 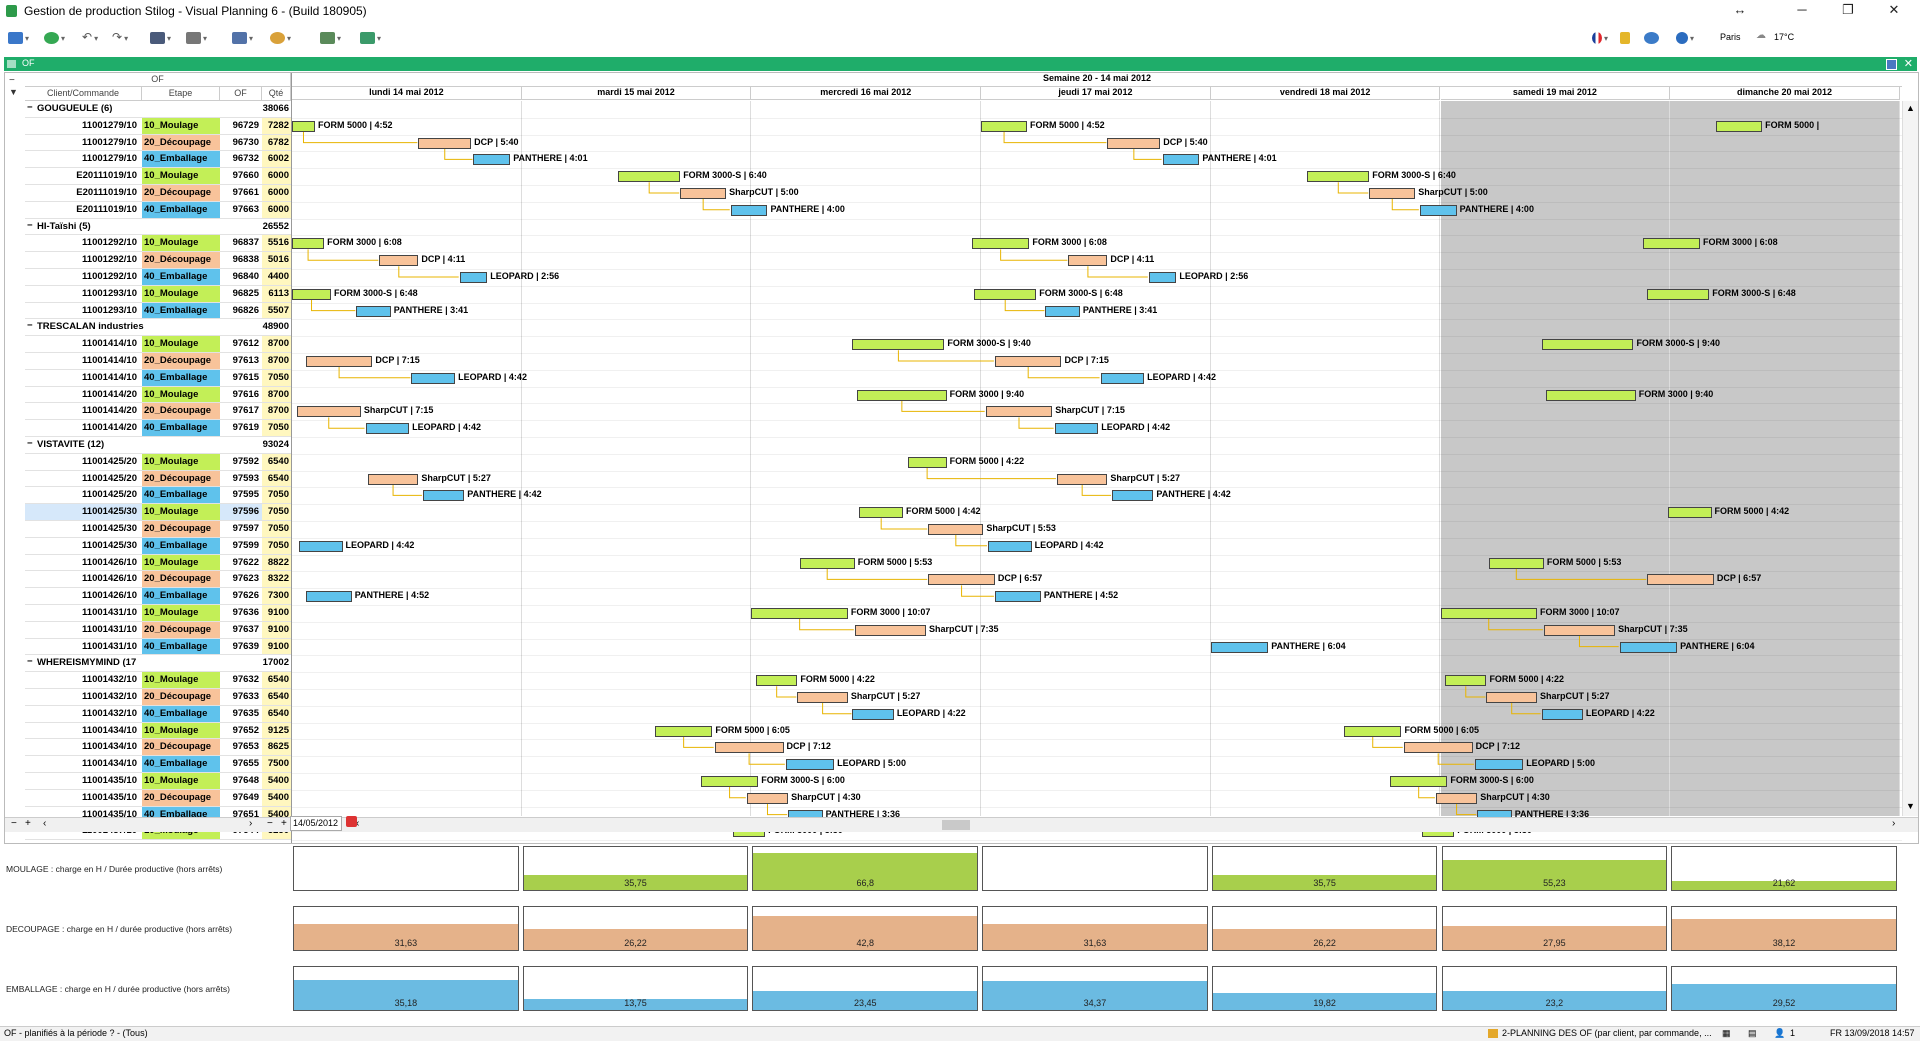 What do you see at coordinates (158, 647) in the screenshot?
I see `table-row: 11001431/10 40_Emballage 97639 9100` at bounding box center [158, 647].